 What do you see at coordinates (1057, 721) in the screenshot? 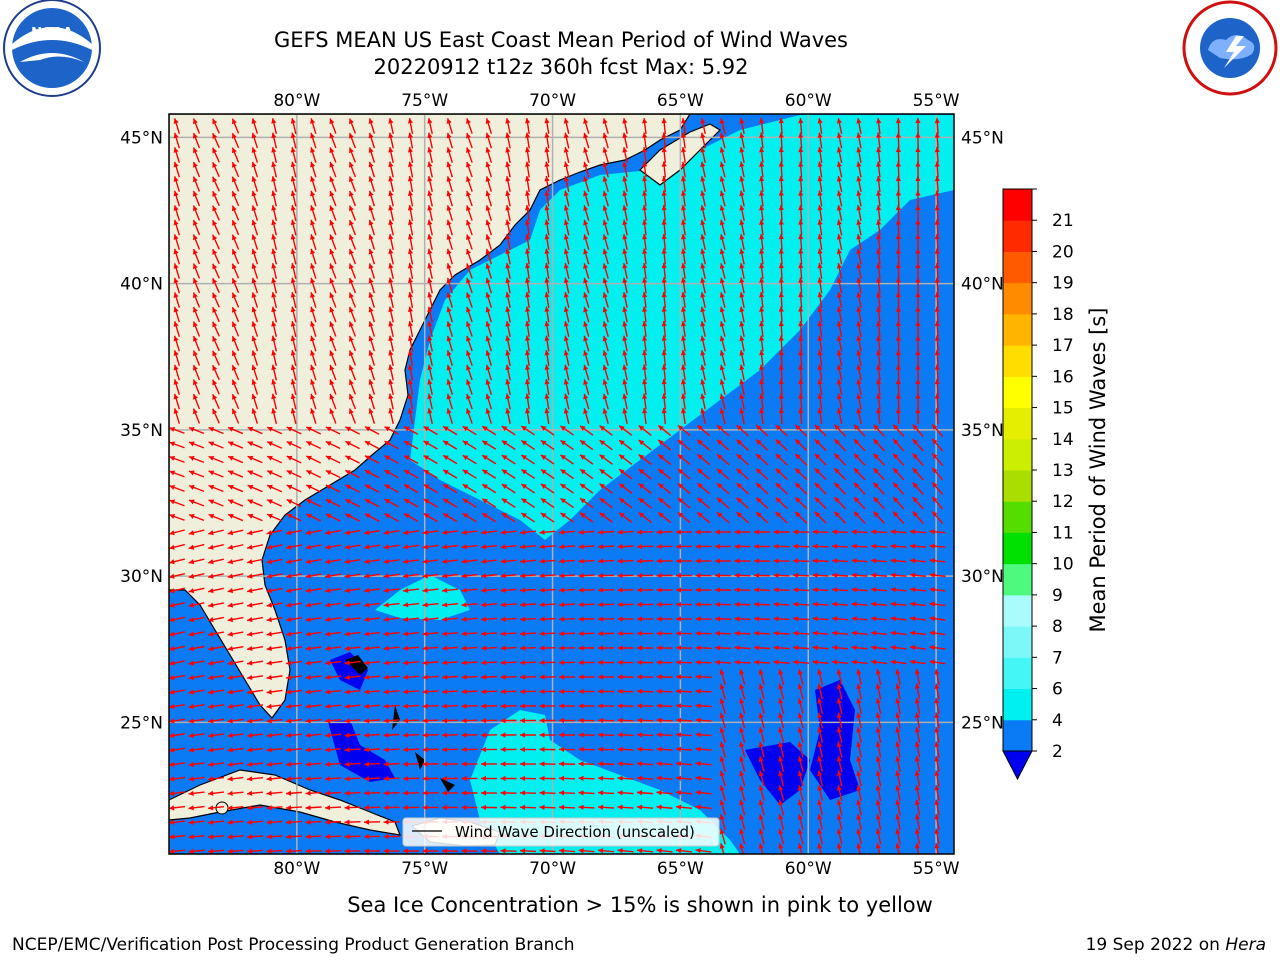
I see `colorbar-tick-label: 4` at bounding box center [1057, 721].